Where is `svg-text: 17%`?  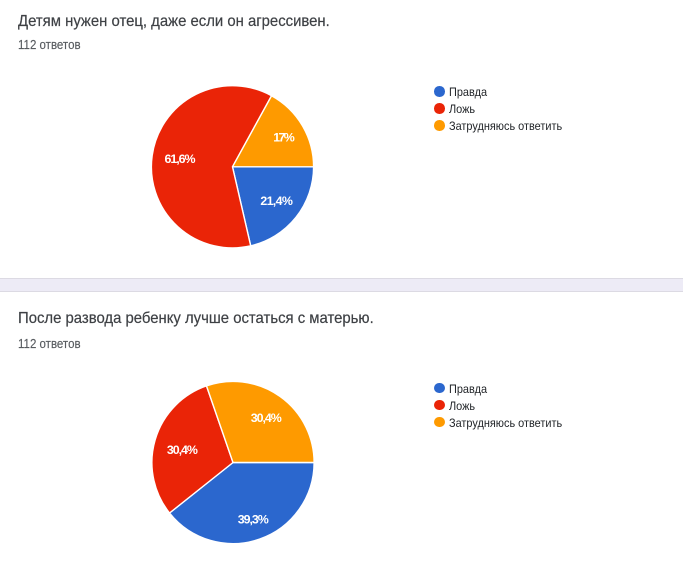 svg-text: 17% is located at coordinates (284, 137).